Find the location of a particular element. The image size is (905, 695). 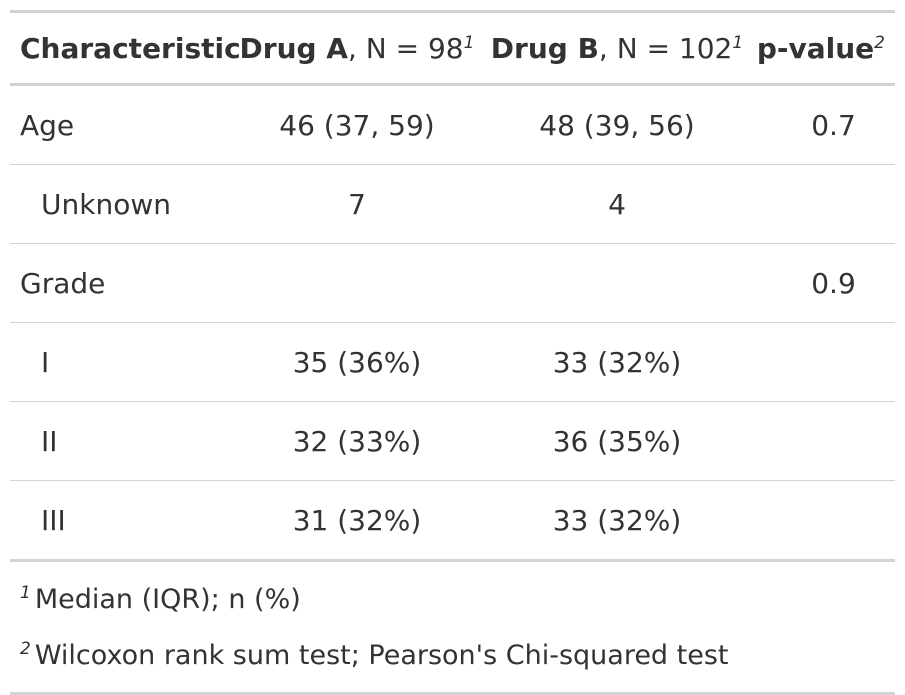

cell-pvalue: 0.9 is located at coordinates (823, 283).